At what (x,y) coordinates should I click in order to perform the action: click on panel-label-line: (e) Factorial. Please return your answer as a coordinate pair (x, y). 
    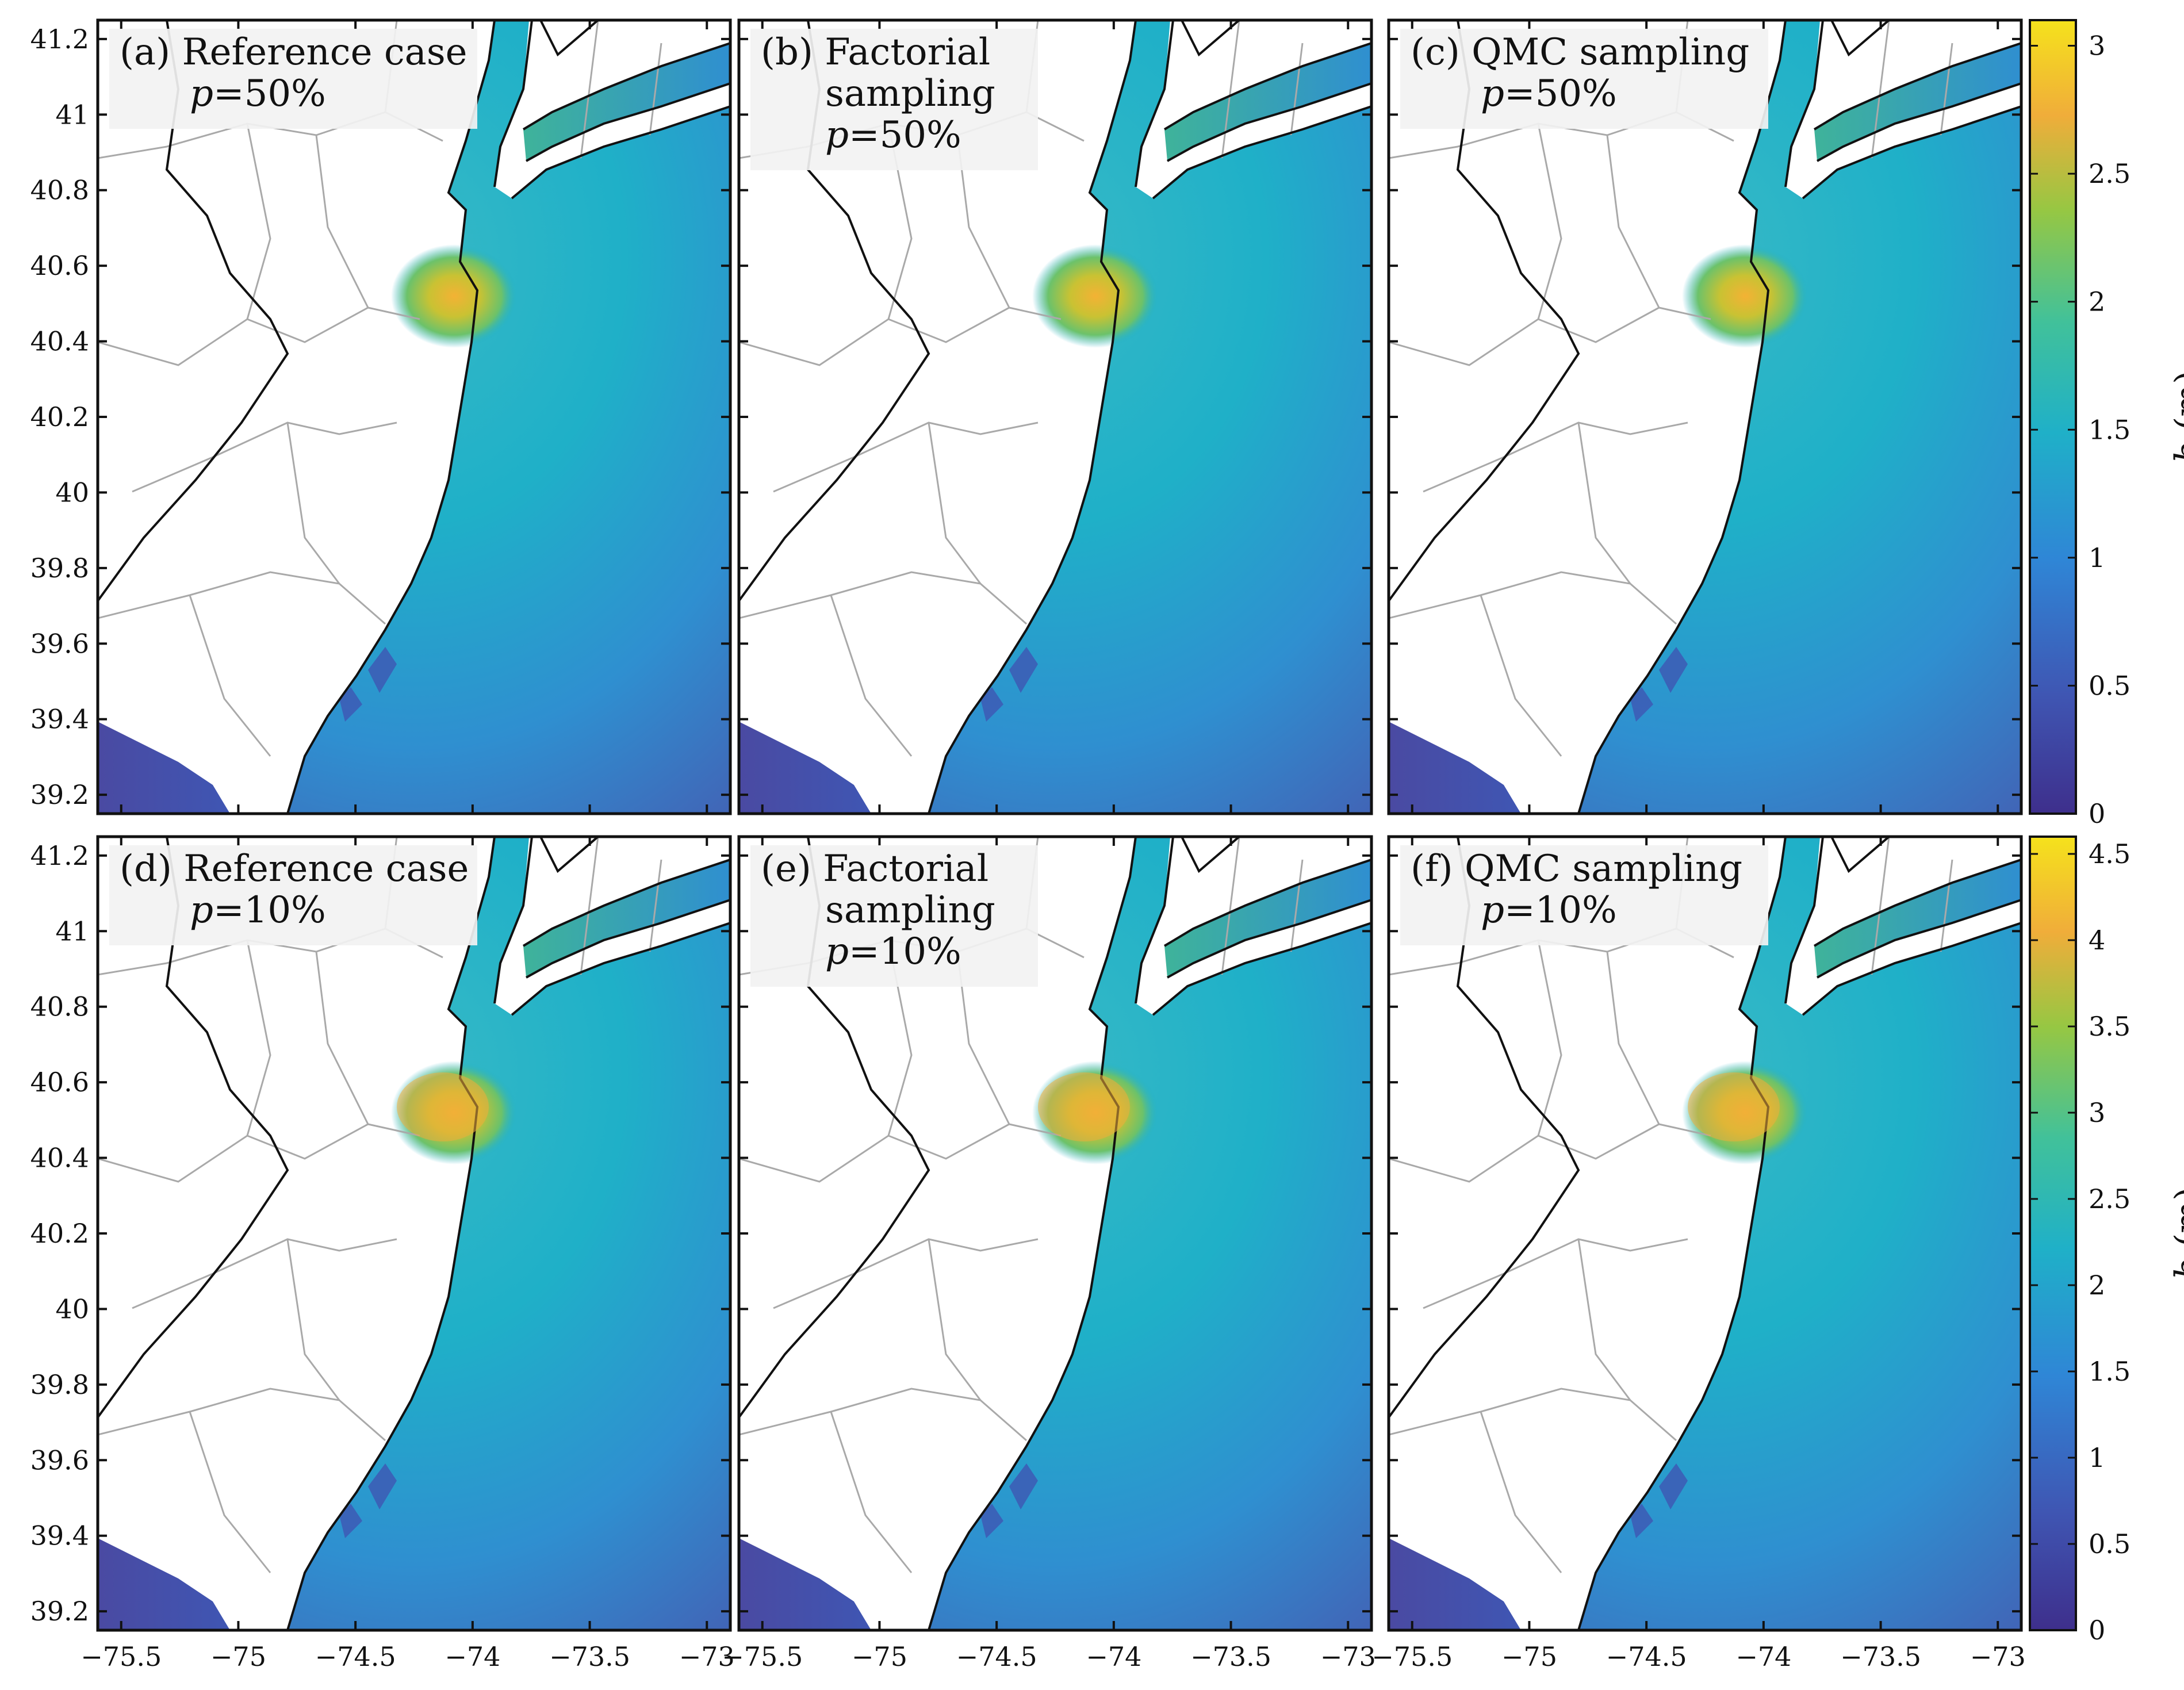
    Looking at the image, I should click on (874, 869).